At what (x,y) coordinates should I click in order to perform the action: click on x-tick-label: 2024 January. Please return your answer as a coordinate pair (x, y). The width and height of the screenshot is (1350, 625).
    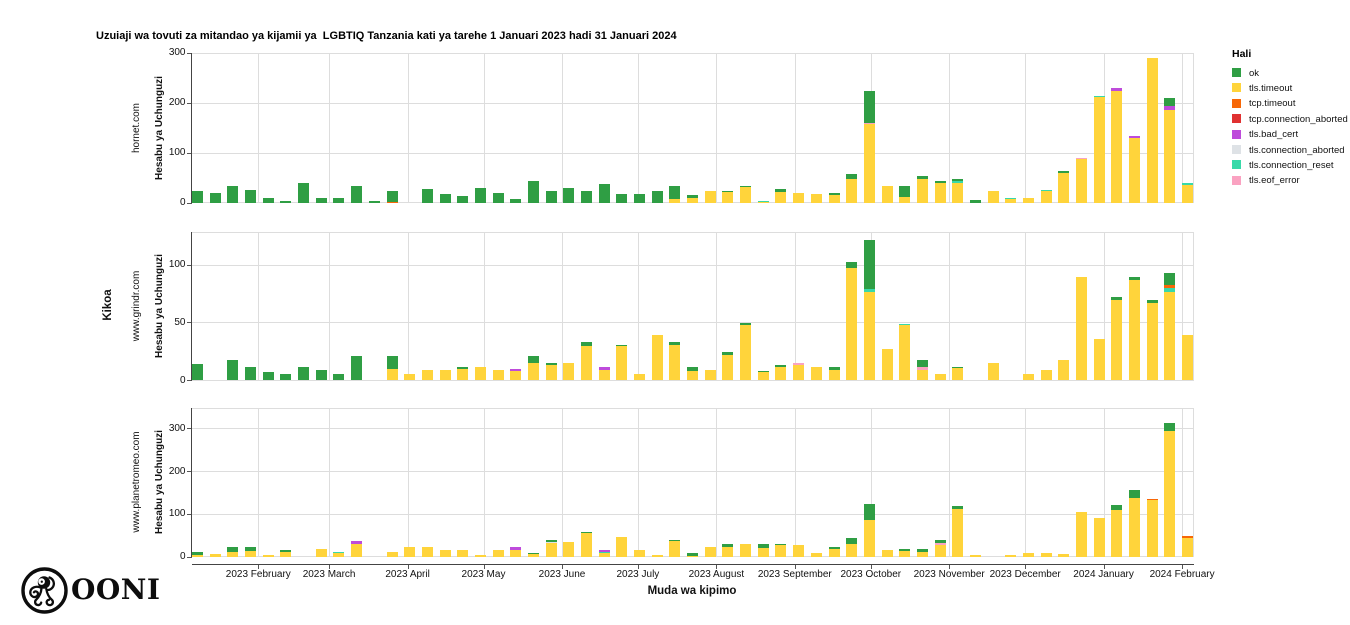
    Looking at the image, I should click on (1103, 574).